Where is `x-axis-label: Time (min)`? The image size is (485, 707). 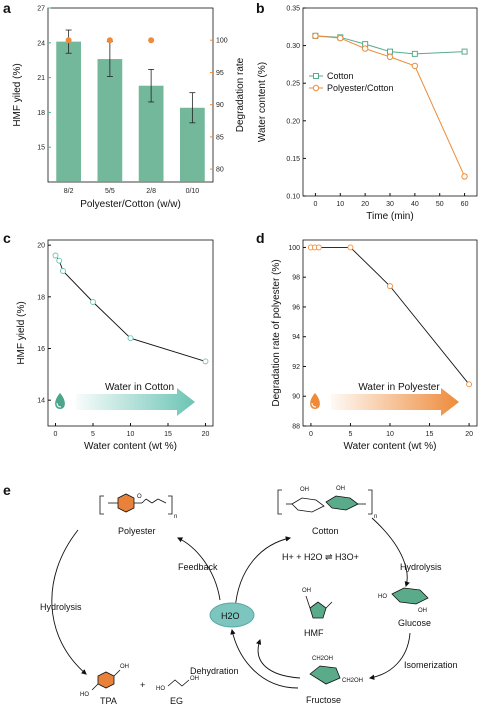 x-axis-label: Time (min) is located at coordinates (389, 216).